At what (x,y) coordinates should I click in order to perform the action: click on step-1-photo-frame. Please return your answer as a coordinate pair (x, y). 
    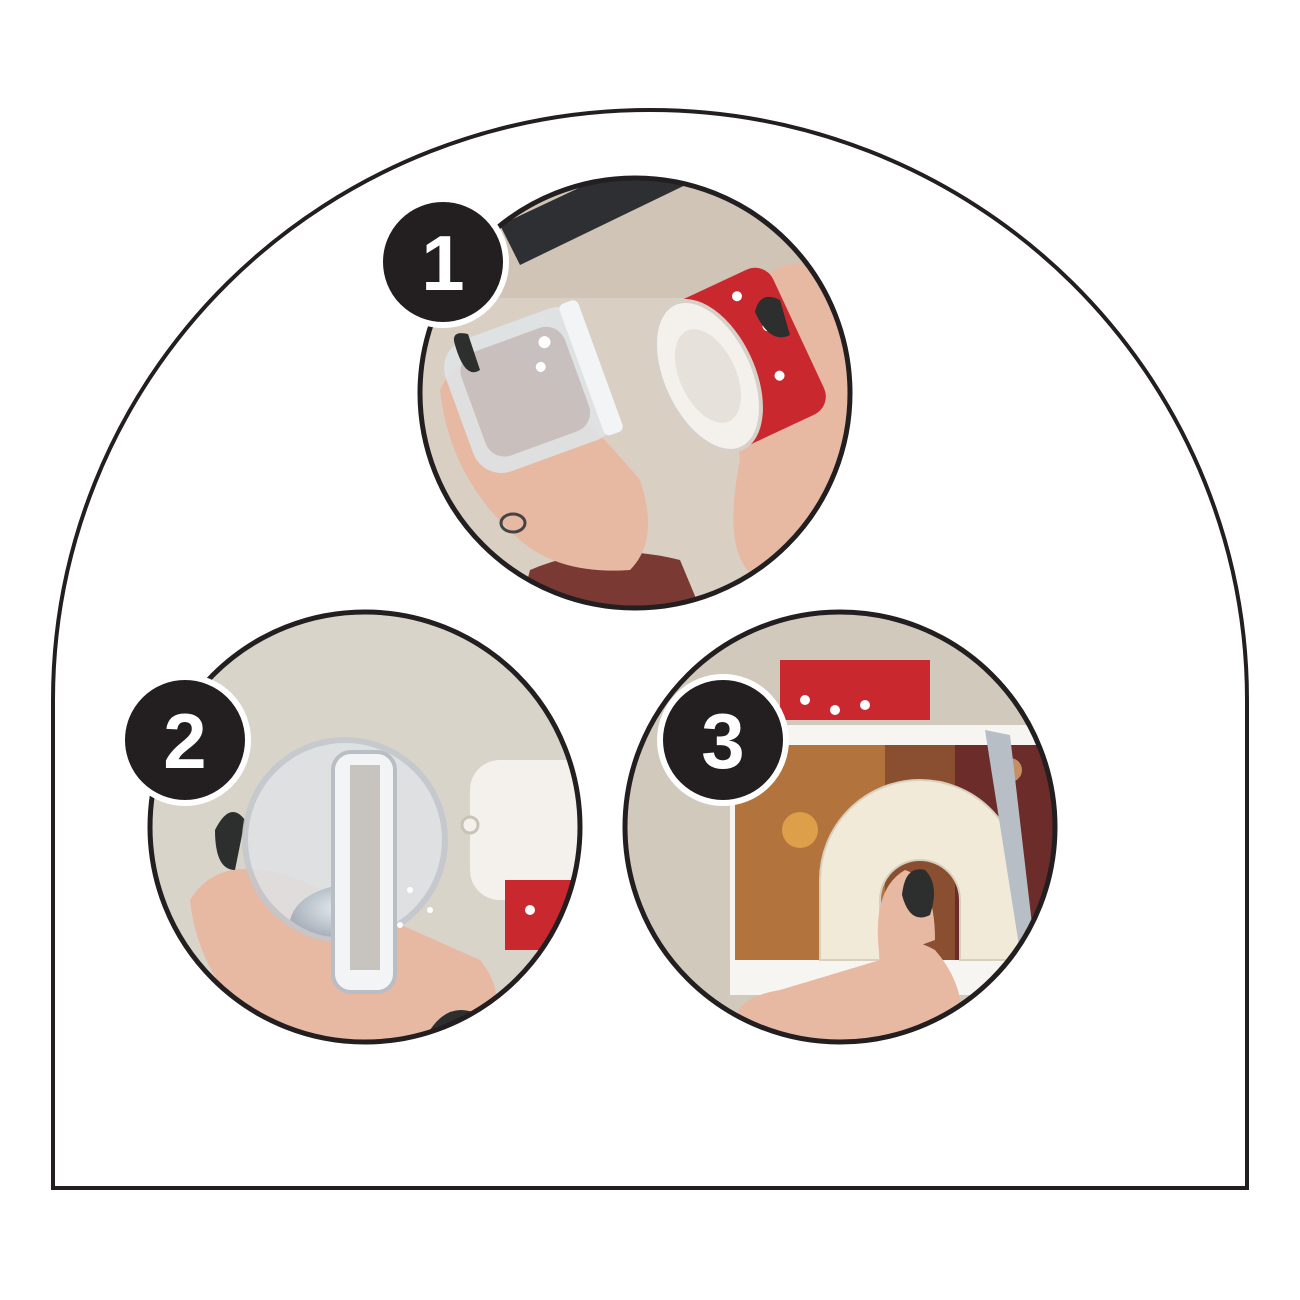
    Looking at the image, I should click on (635, 393).